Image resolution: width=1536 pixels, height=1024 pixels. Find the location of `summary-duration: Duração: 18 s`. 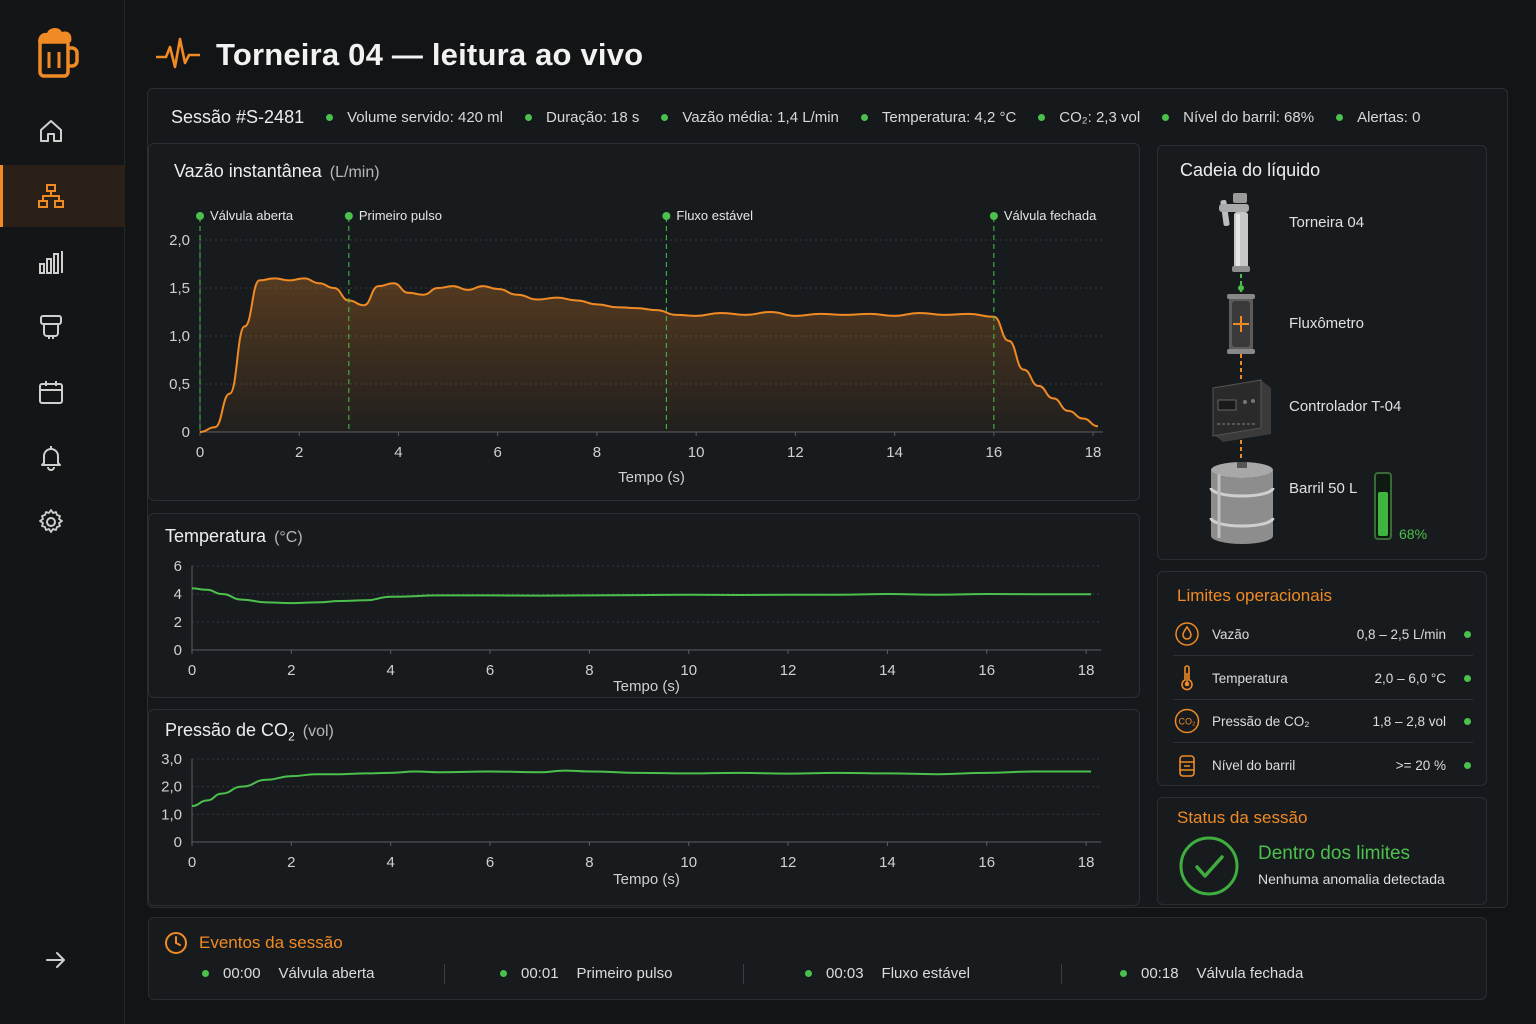

summary-duration: Duração: 18 s is located at coordinates (582, 117).